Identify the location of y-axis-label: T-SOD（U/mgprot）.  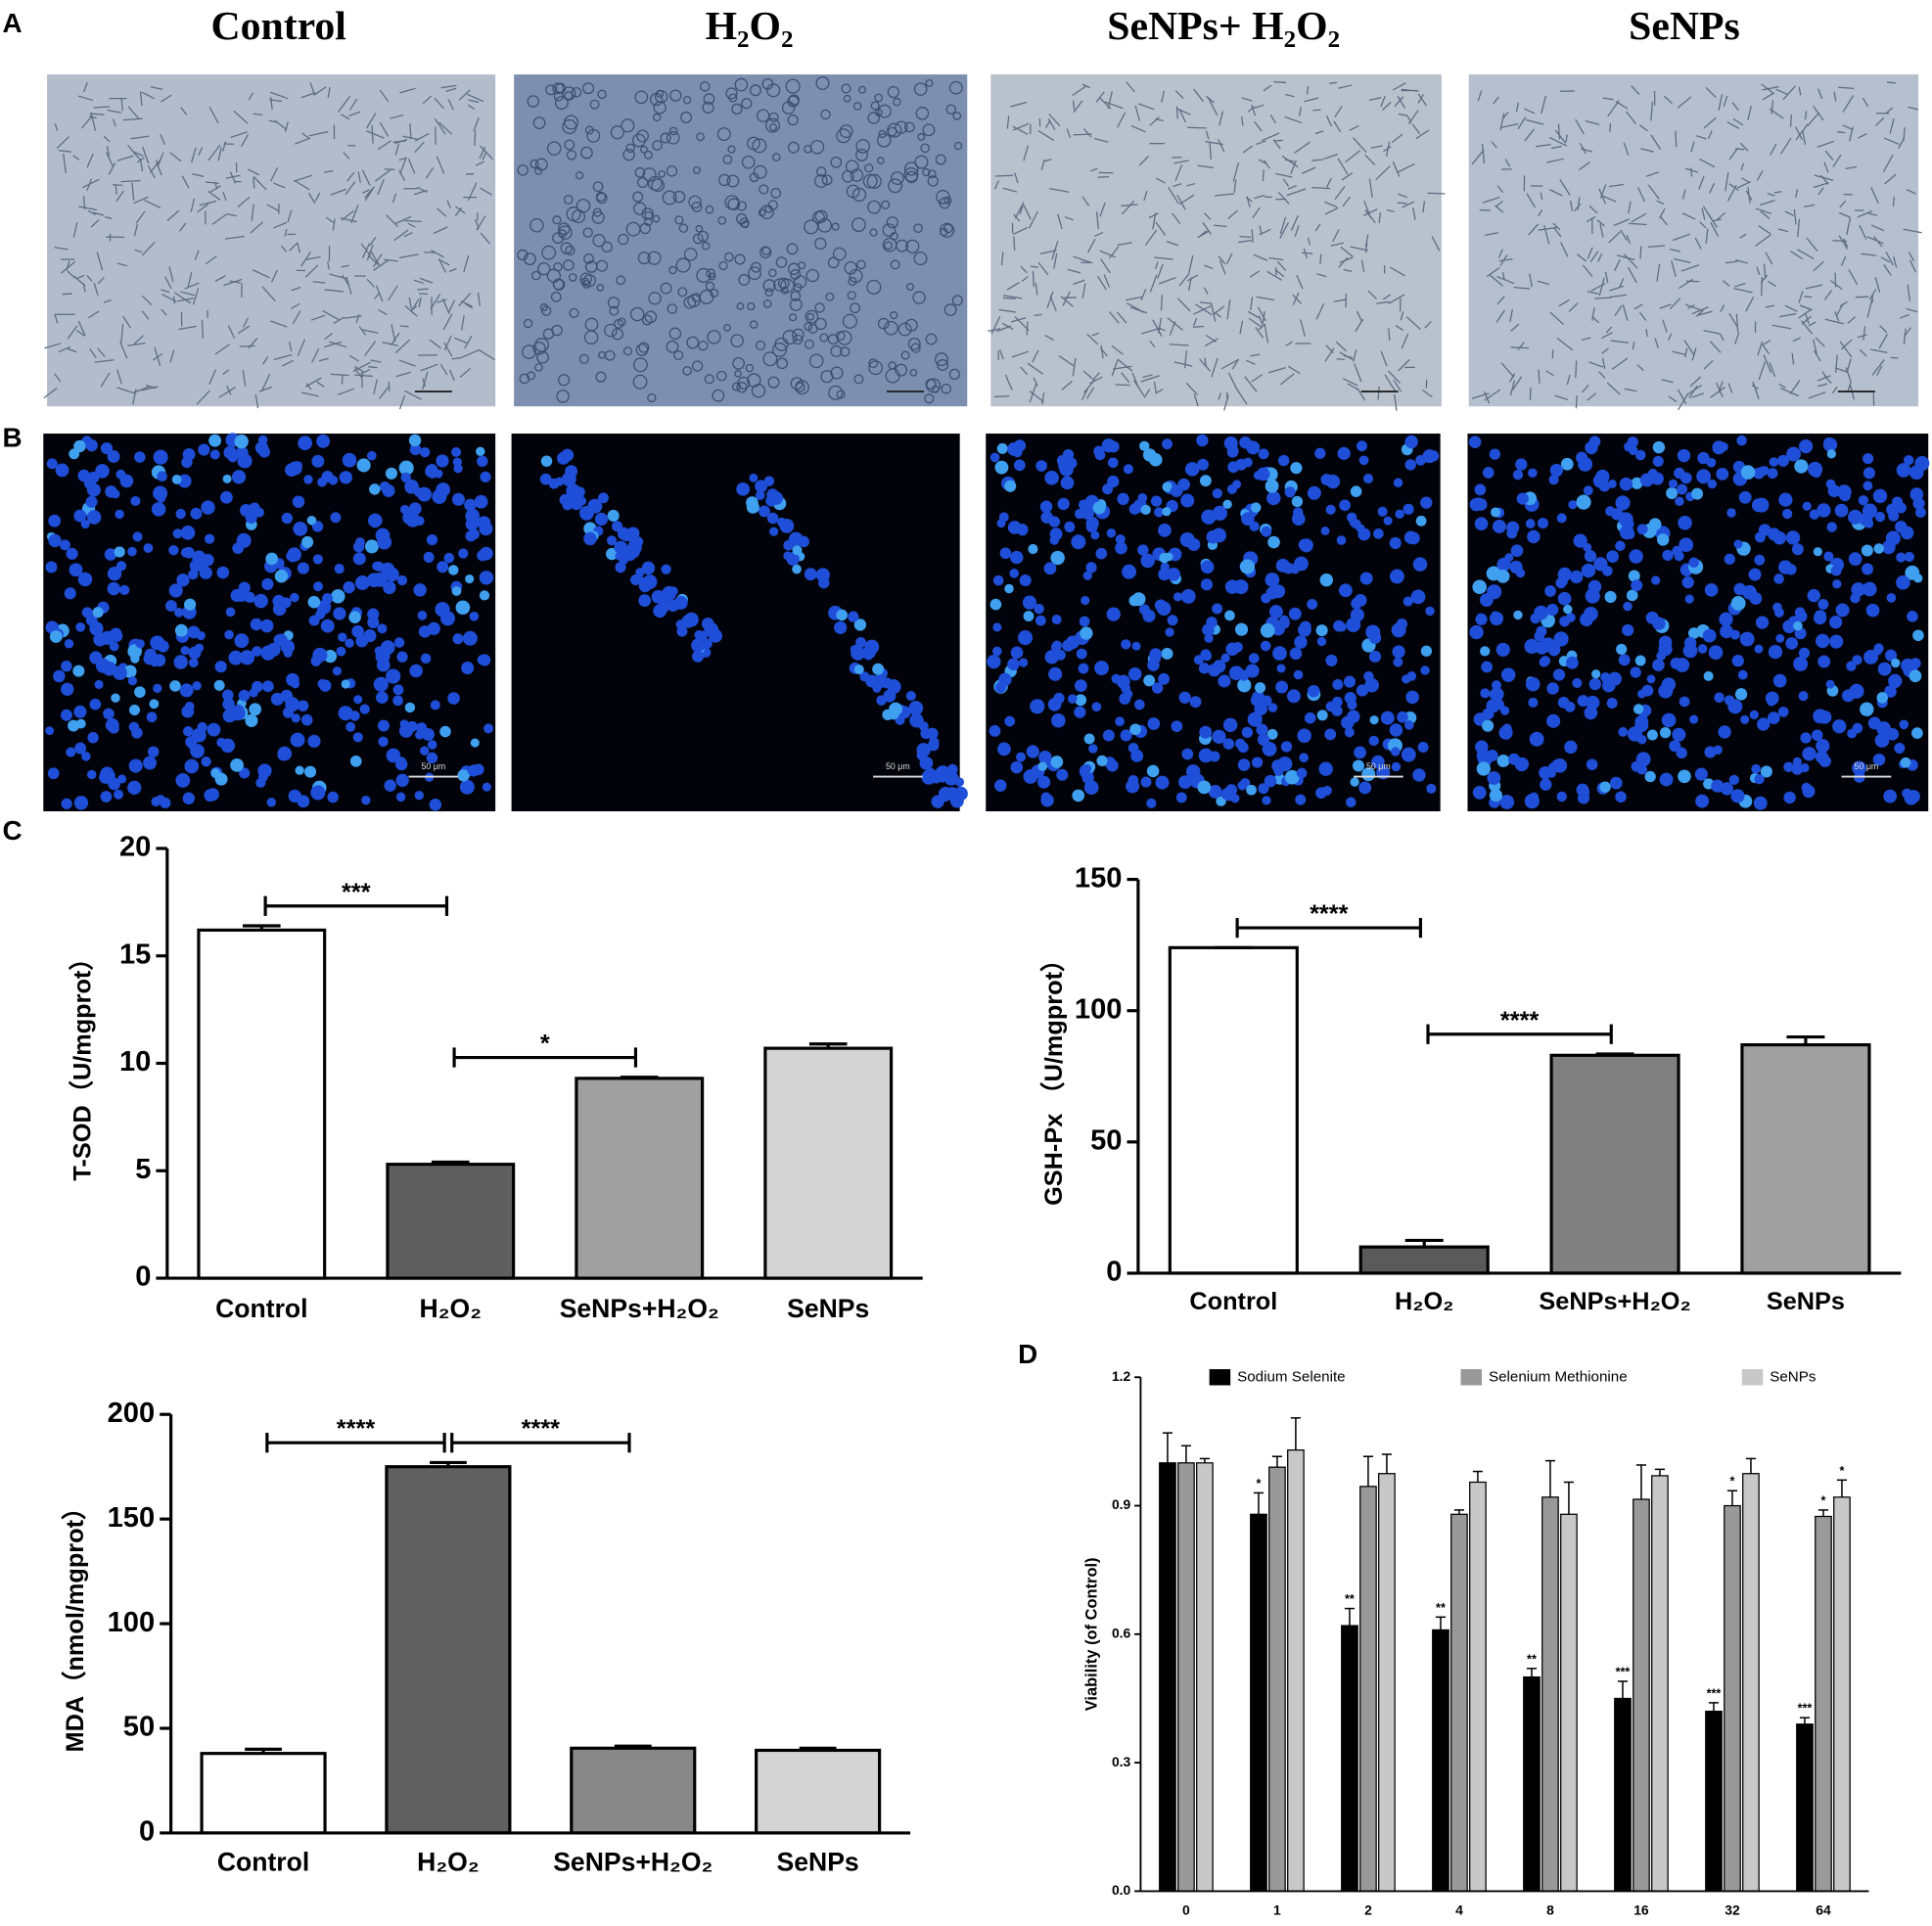
(83, 1062).